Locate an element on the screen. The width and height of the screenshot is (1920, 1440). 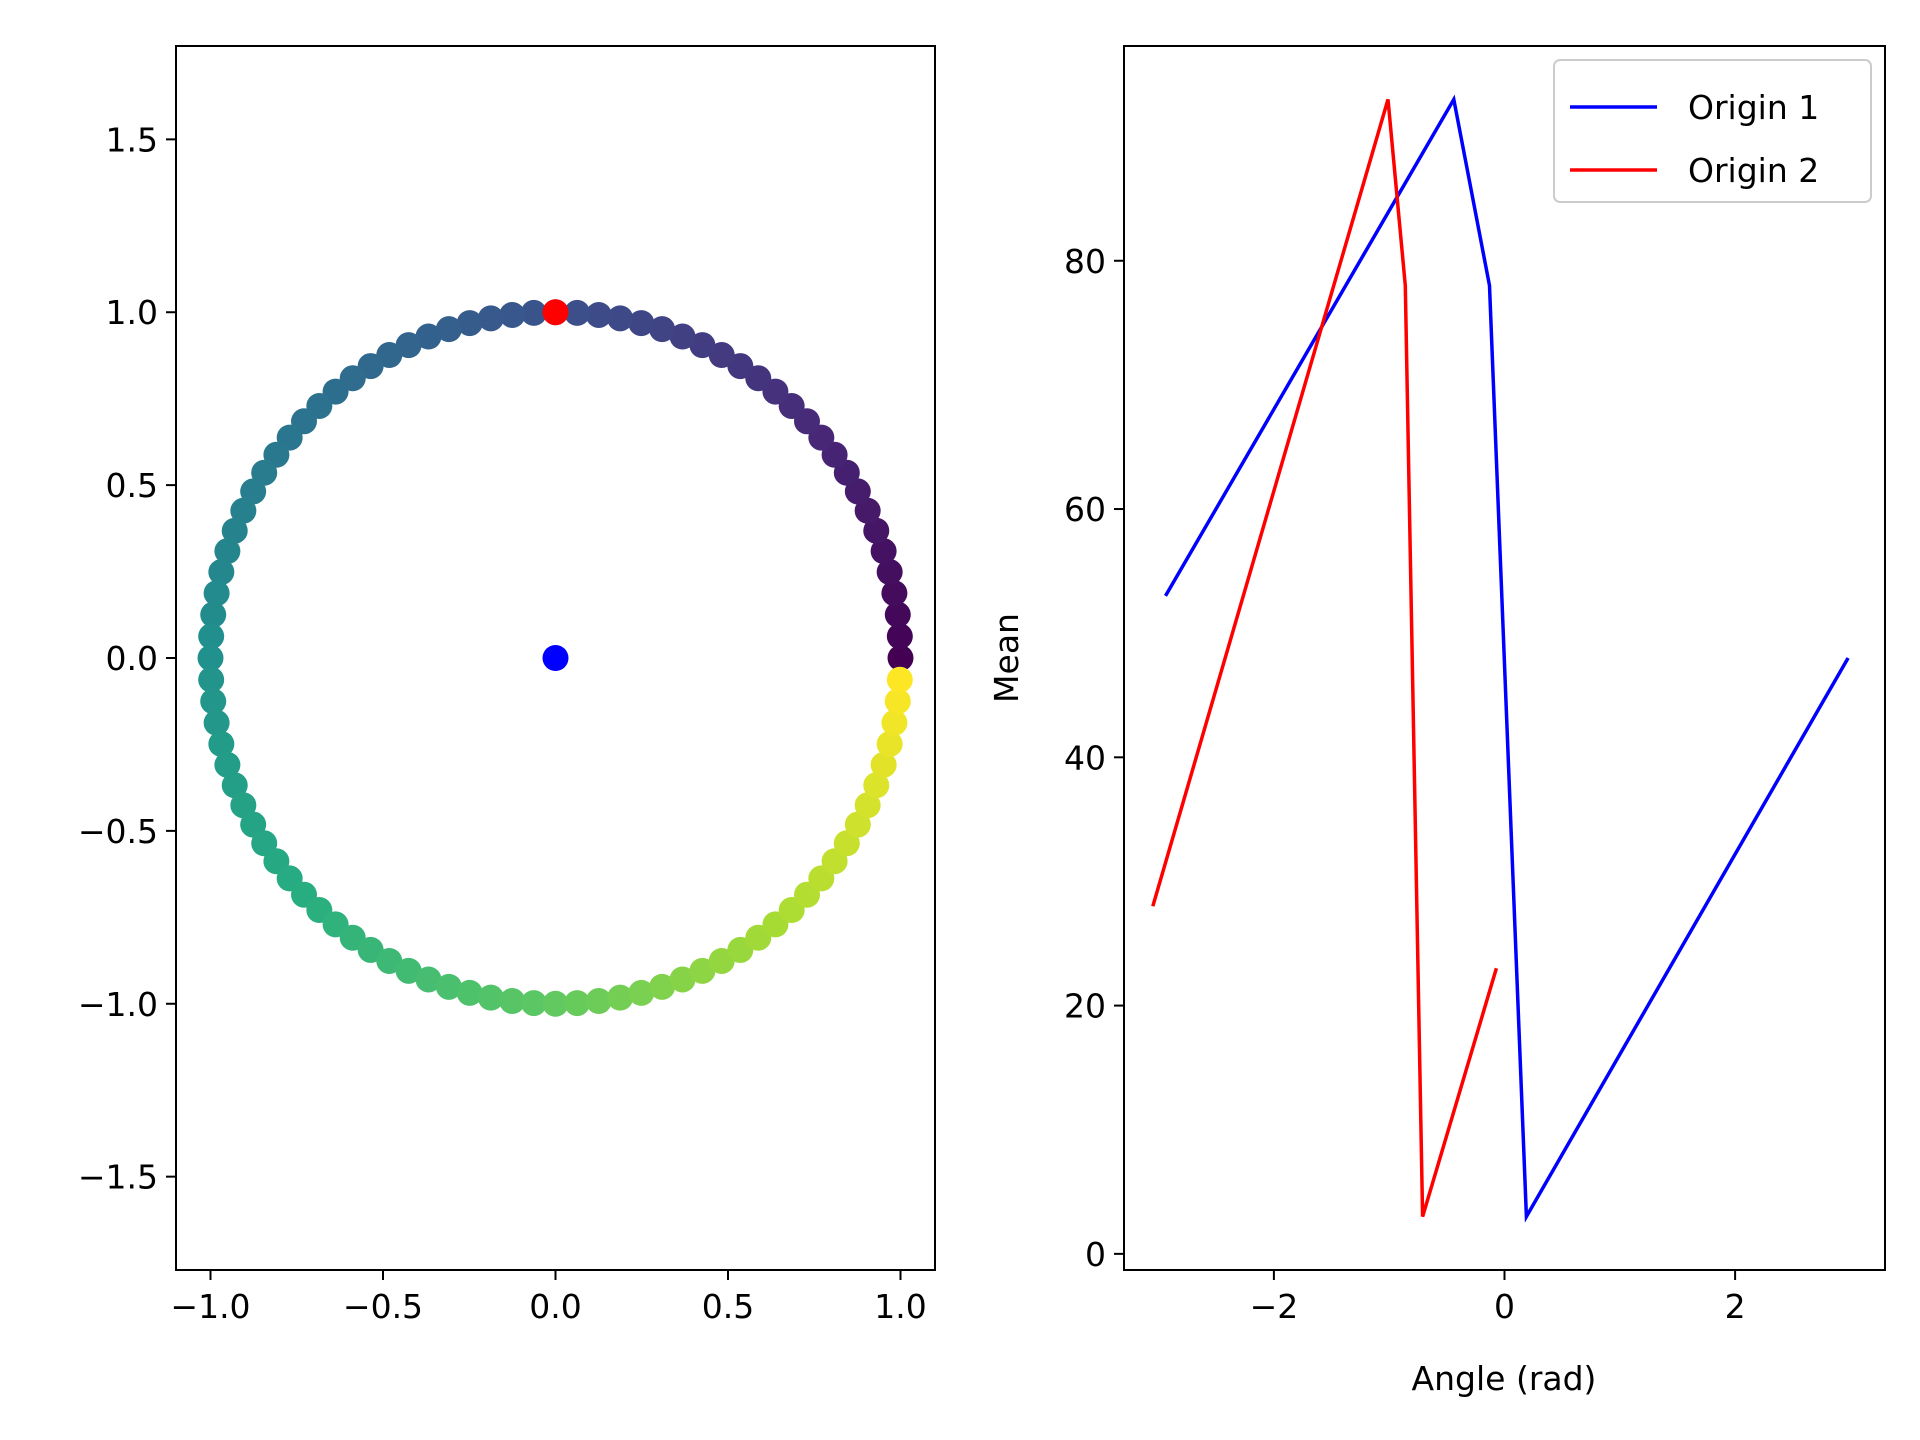
left-x-axis: −1.0 −0.5 0.0 0.5 1.0 is located at coordinates (548, 1298).